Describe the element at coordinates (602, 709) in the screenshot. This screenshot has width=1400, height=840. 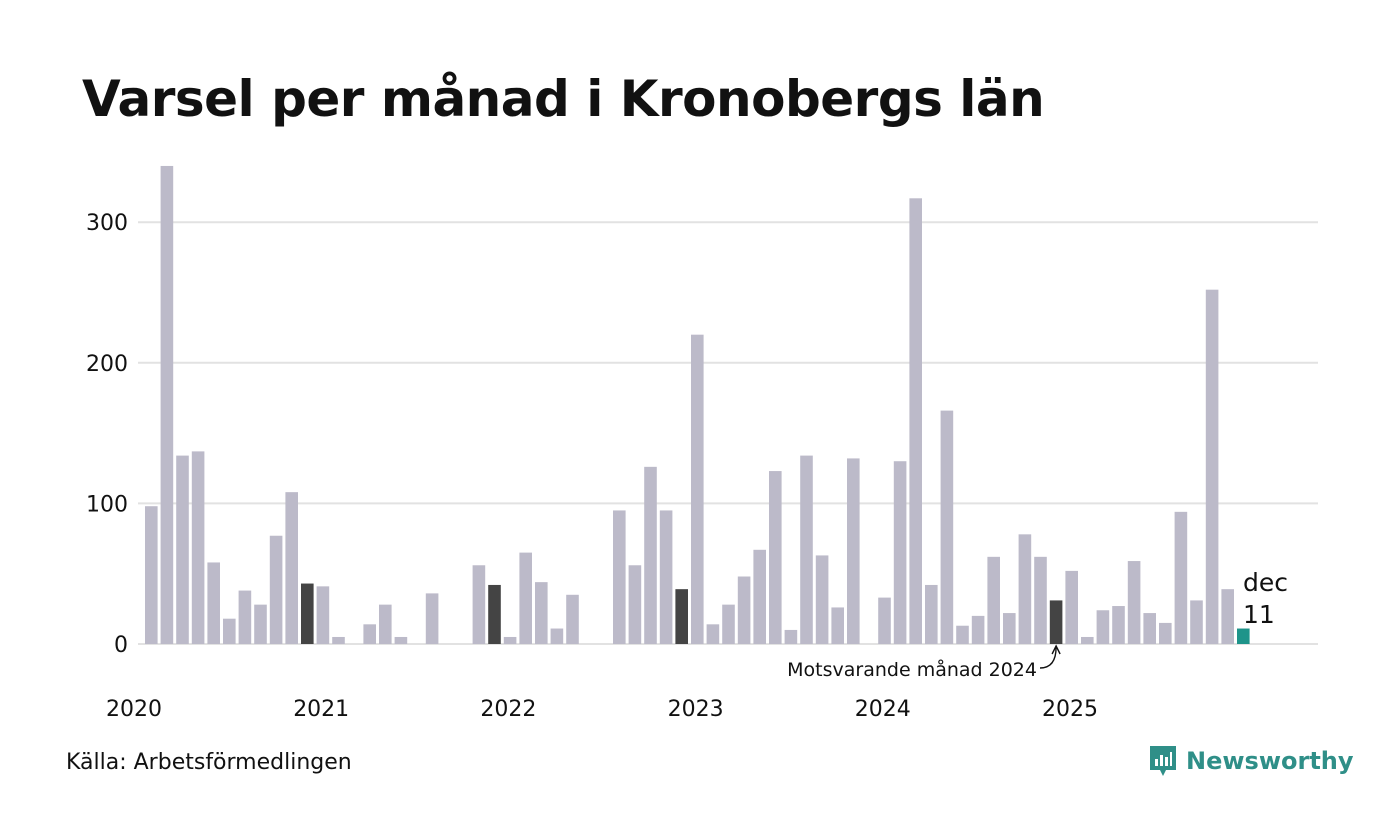
I see `x-axis: 2020 2021 2022 2023 2024 2025` at that location.